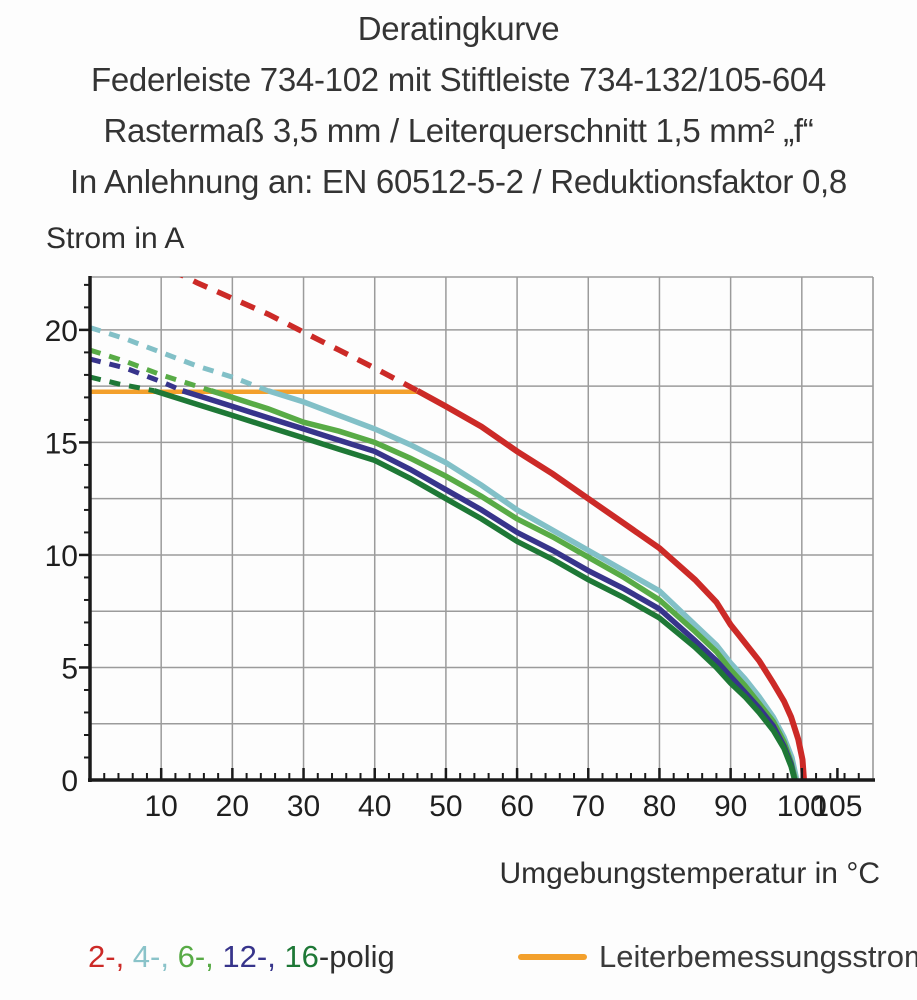 The width and height of the screenshot is (917, 1000). What do you see at coordinates (69, 781) in the screenshot?
I see `y-tick-label: 0` at bounding box center [69, 781].